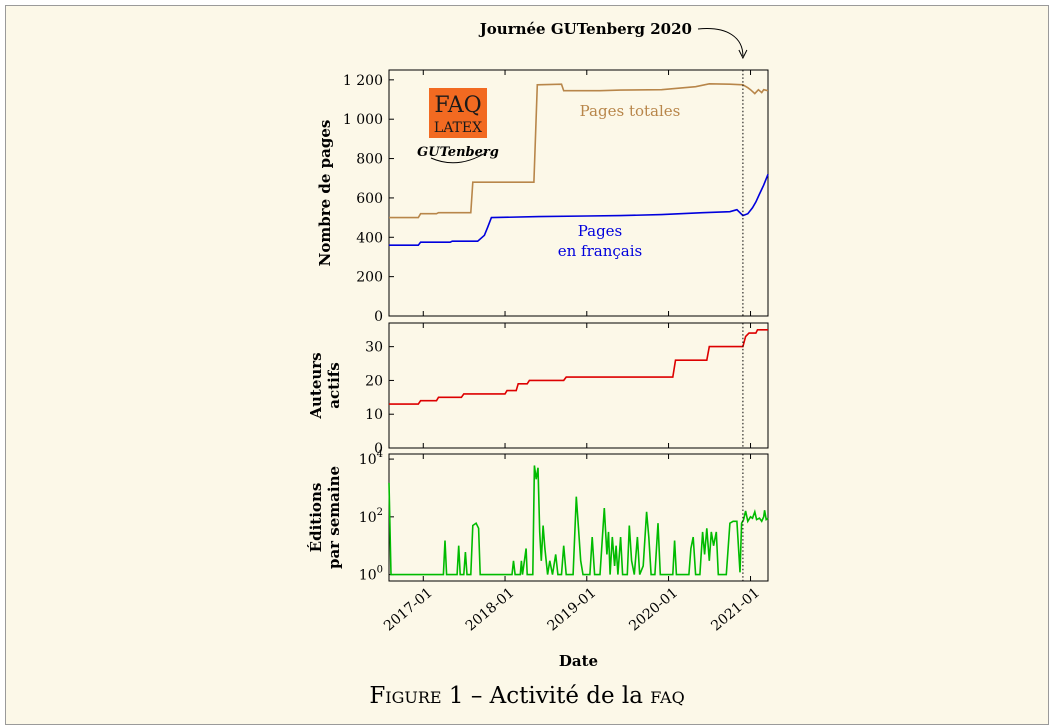  I want to click on x-tick-label: 2018-01, so click(490, 610).